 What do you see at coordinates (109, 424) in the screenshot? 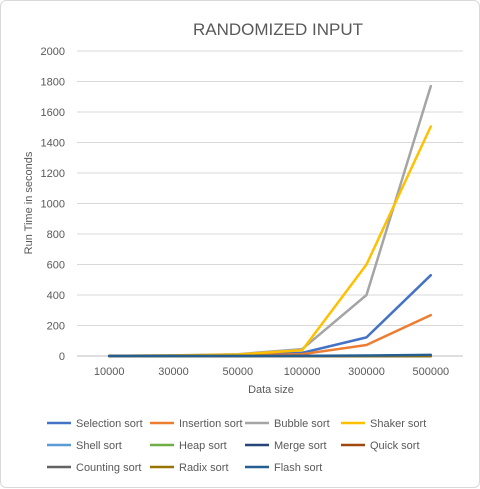
I see `legend-label: Selection sort` at bounding box center [109, 424].